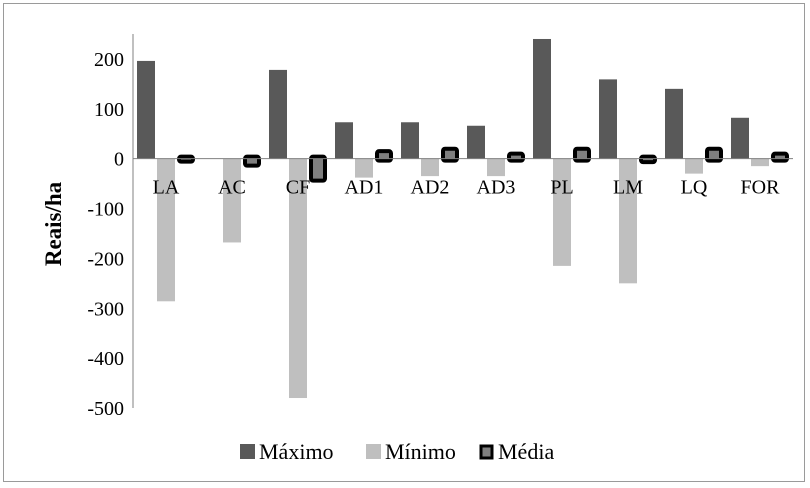 This screenshot has height=488, width=810. What do you see at coordinates (318, 168) in the screenshot?
I see `bar-Média-CF` at bounding box center [318, 168].